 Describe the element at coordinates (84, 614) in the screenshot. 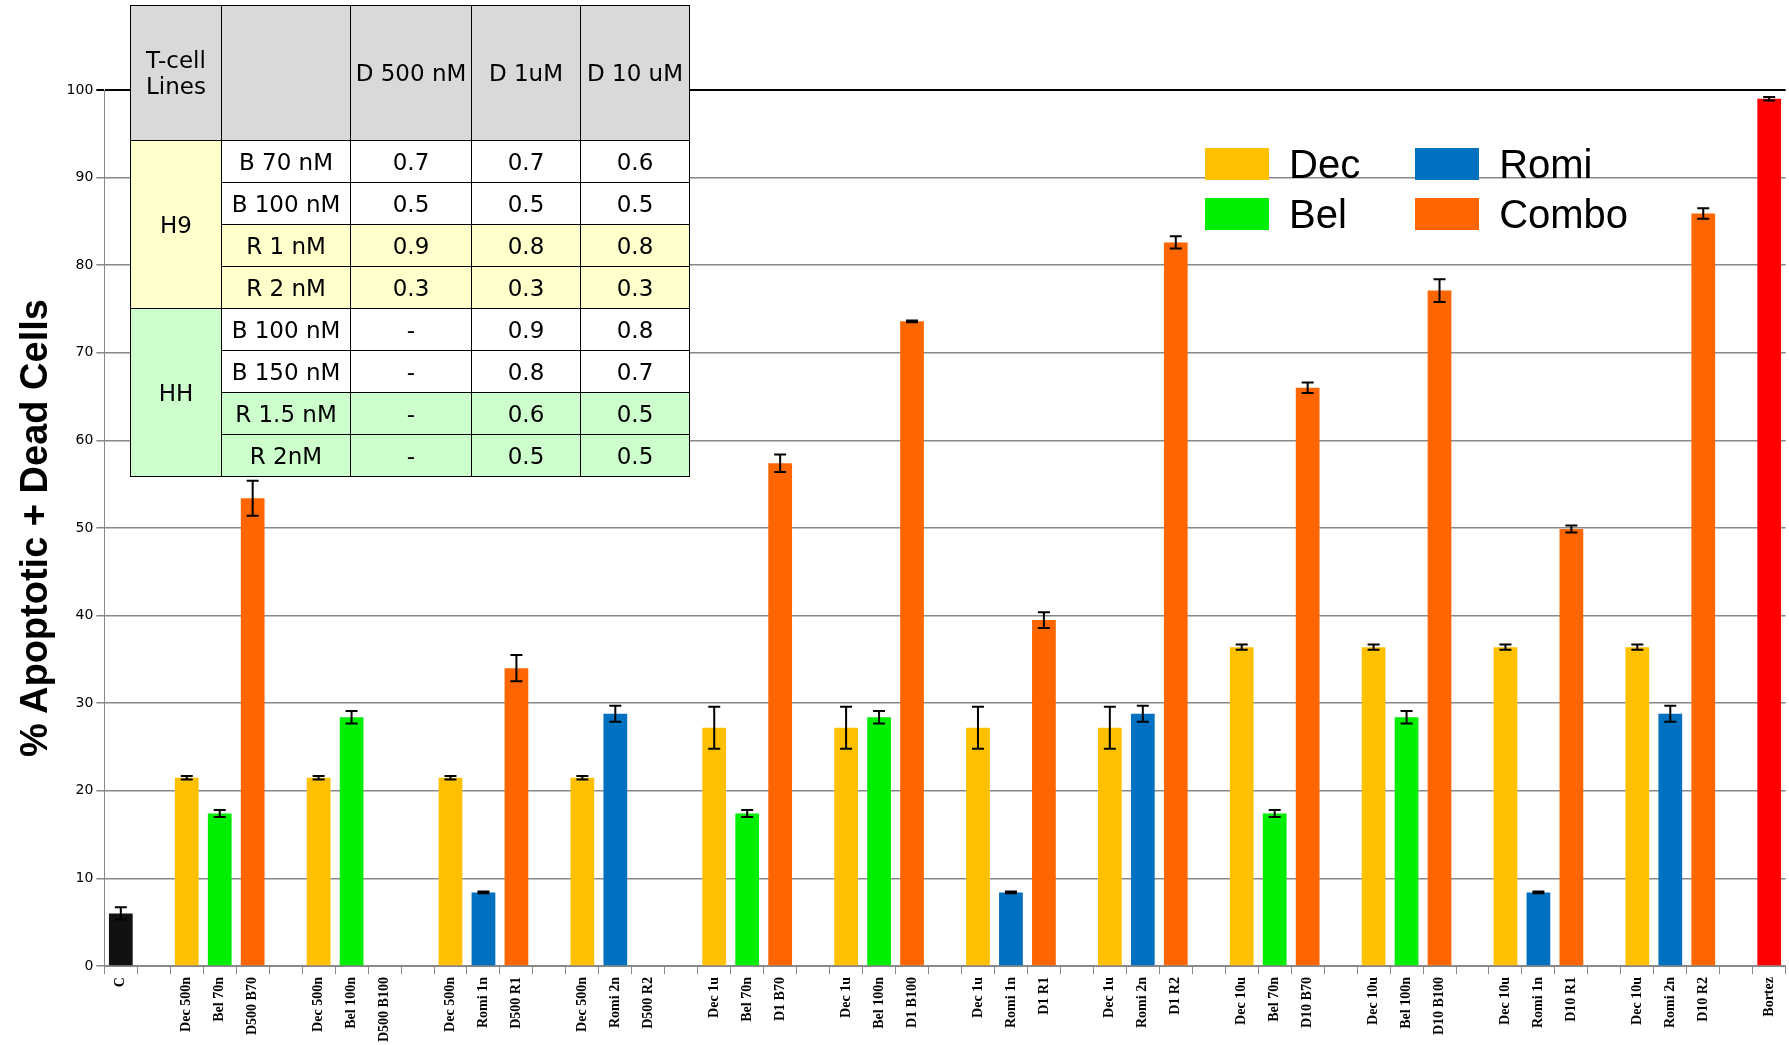

I see `y-tick-label: 40` at that location.